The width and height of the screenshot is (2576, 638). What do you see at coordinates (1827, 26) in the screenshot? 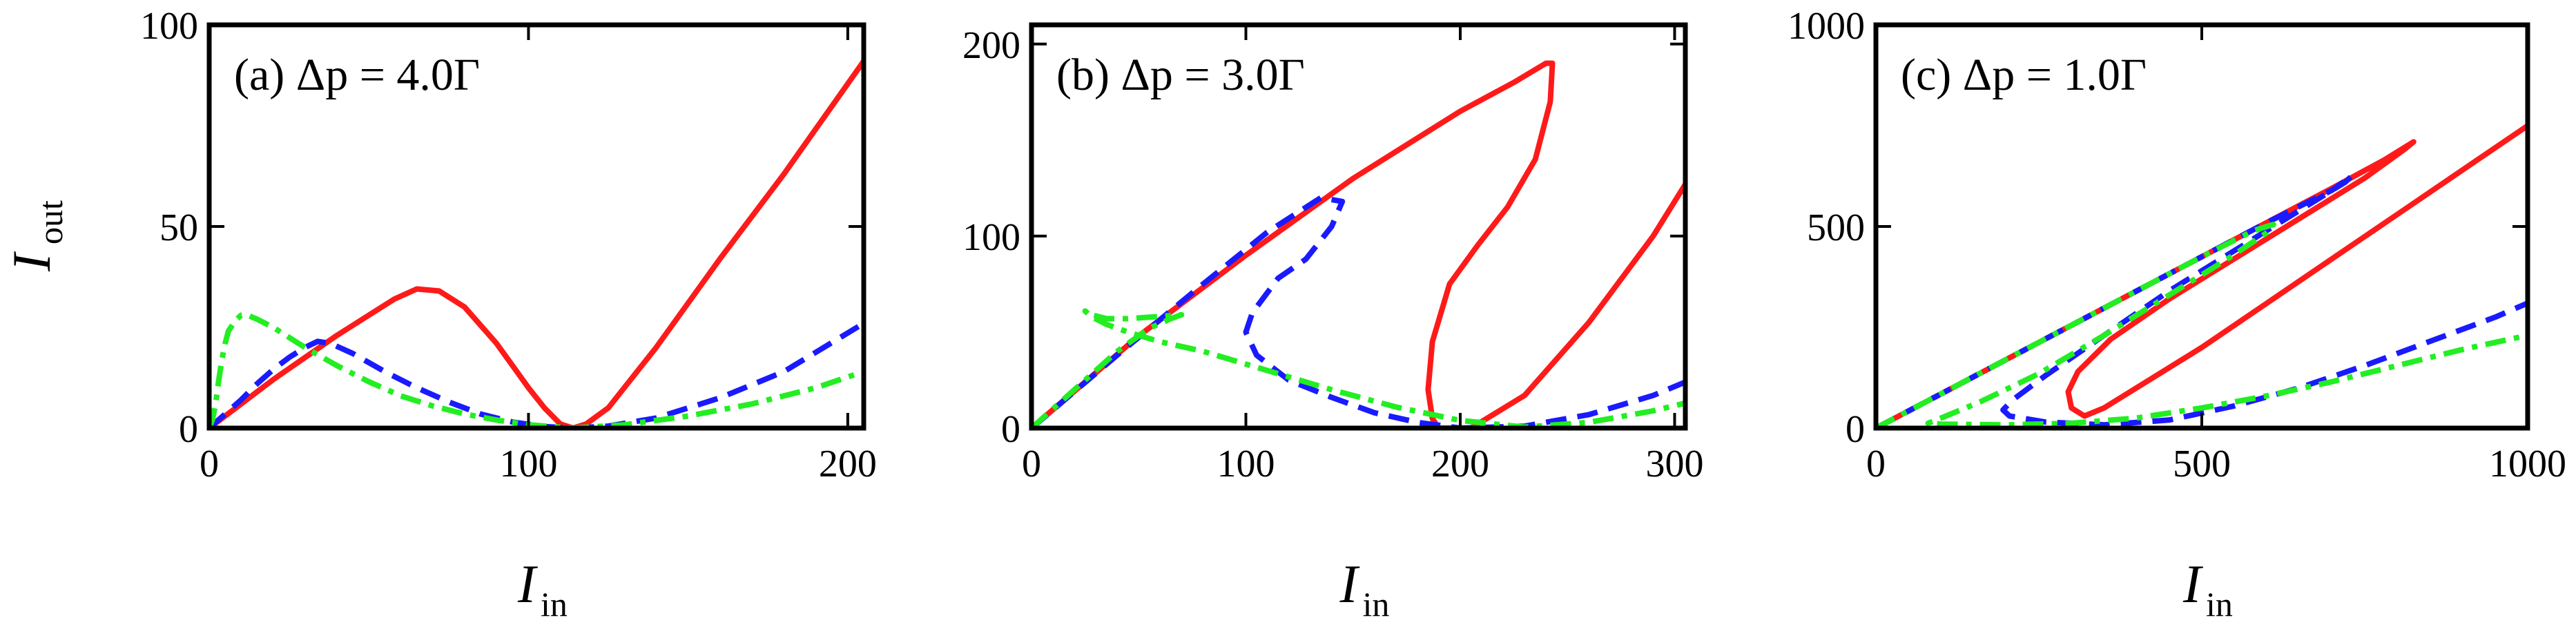
I see `y-tick-label: 1000` at bounding box center [1827, 26].